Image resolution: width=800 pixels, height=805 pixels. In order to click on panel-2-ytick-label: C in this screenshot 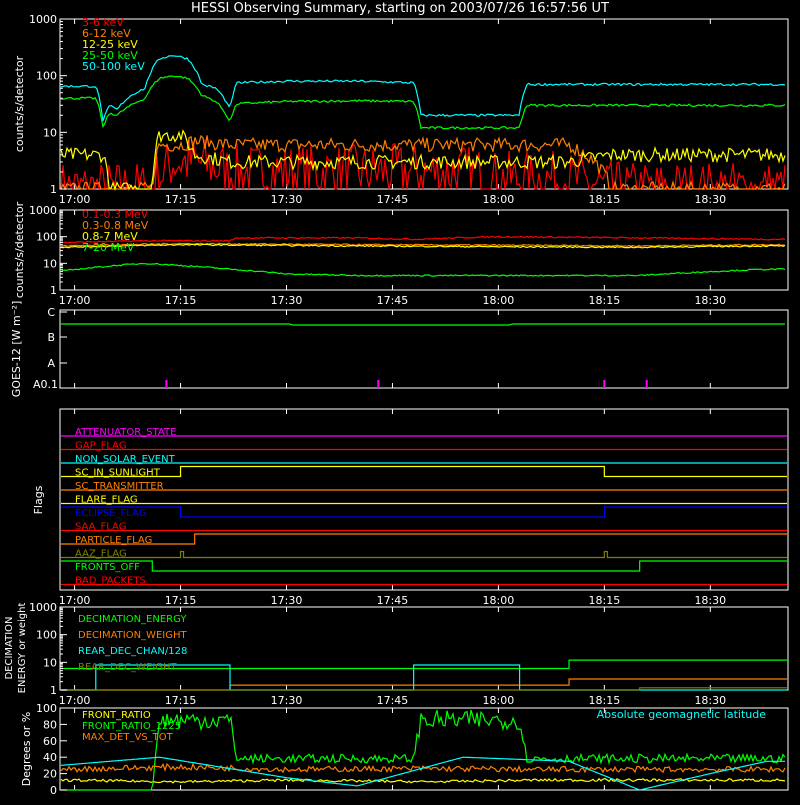, I will do `click(51, 312)`.